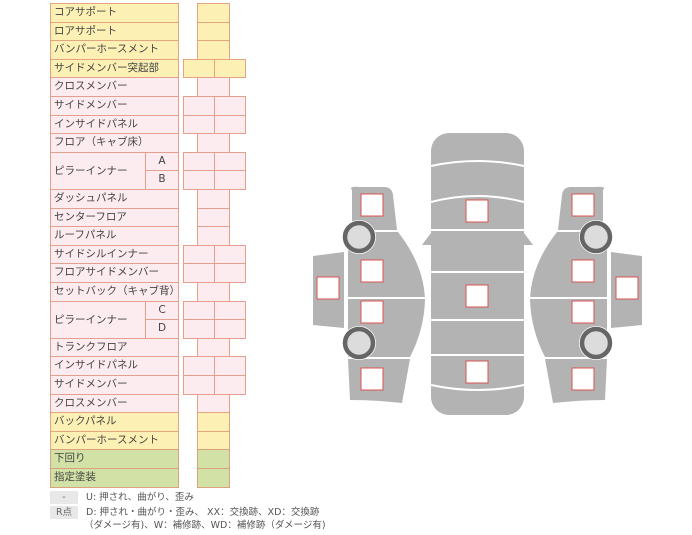 The image size is (692, 535). I want to click on part-label: バックパネル, so click(114, 422).